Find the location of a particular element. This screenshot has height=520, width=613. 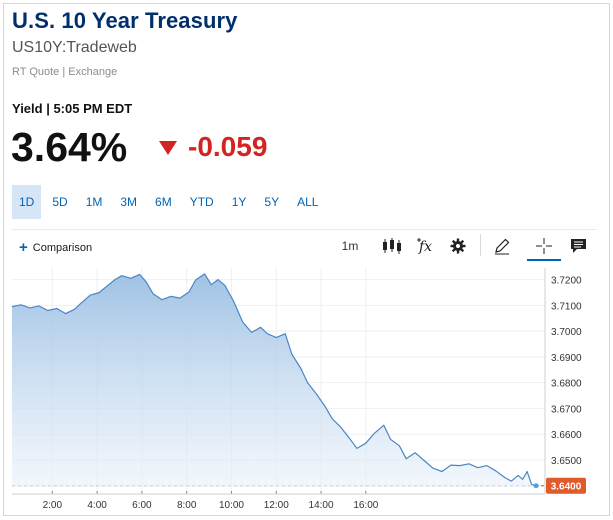

last-price: 3.64% is located at coordinates (69, 147).